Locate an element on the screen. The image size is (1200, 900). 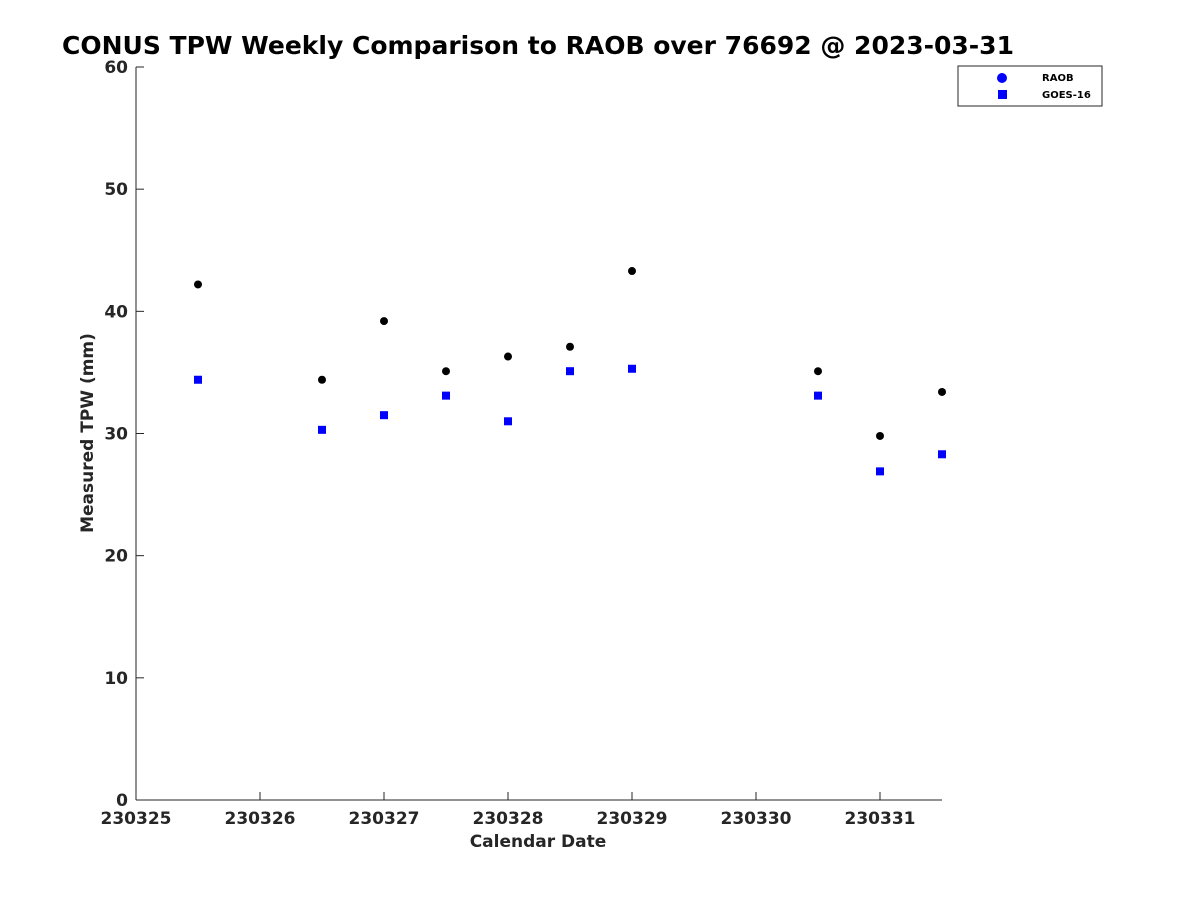
x-tick-label: 230325 is located at coordinates (136, 819).